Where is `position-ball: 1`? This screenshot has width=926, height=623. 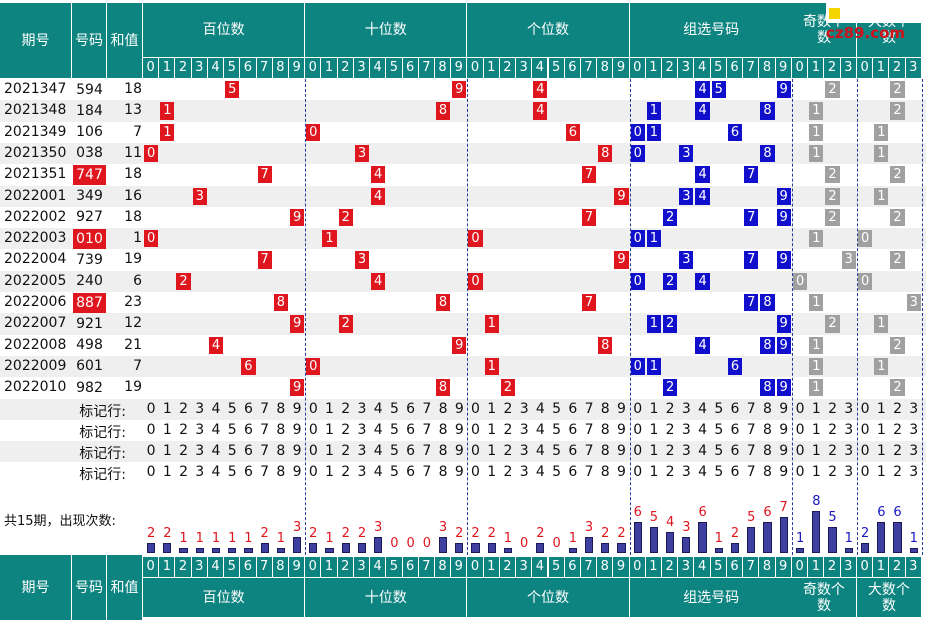 position-ball: 1 is located at coordinates (167, 132).